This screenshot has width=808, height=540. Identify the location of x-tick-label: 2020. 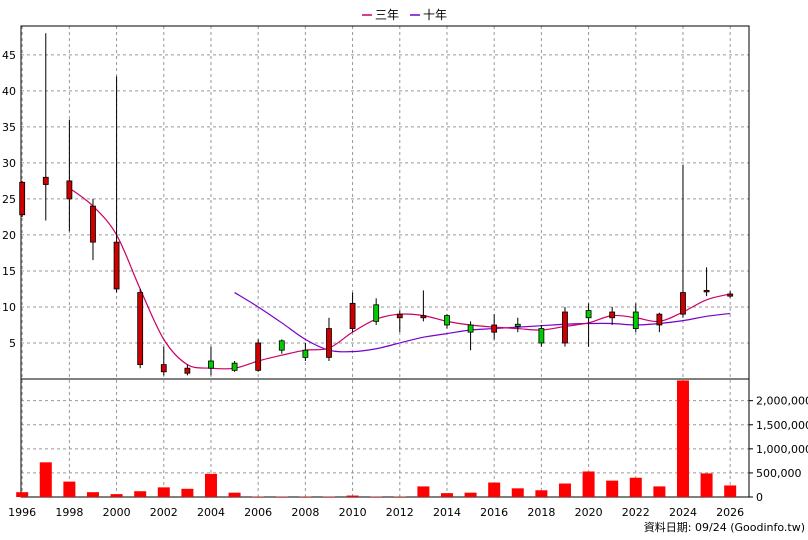
(589, 512).